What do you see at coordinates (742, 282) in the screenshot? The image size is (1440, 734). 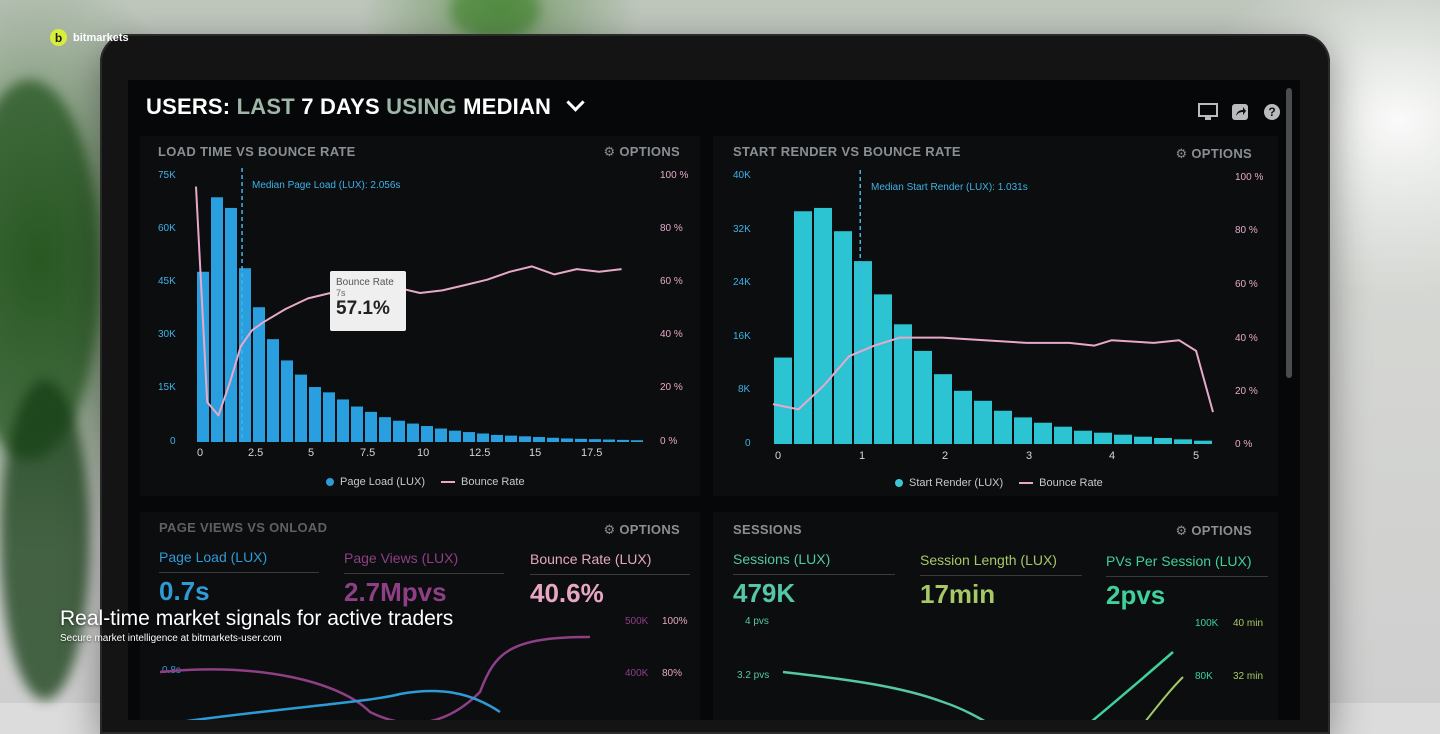 I see `y-tick: 24K` at bounding box center [742, 282].